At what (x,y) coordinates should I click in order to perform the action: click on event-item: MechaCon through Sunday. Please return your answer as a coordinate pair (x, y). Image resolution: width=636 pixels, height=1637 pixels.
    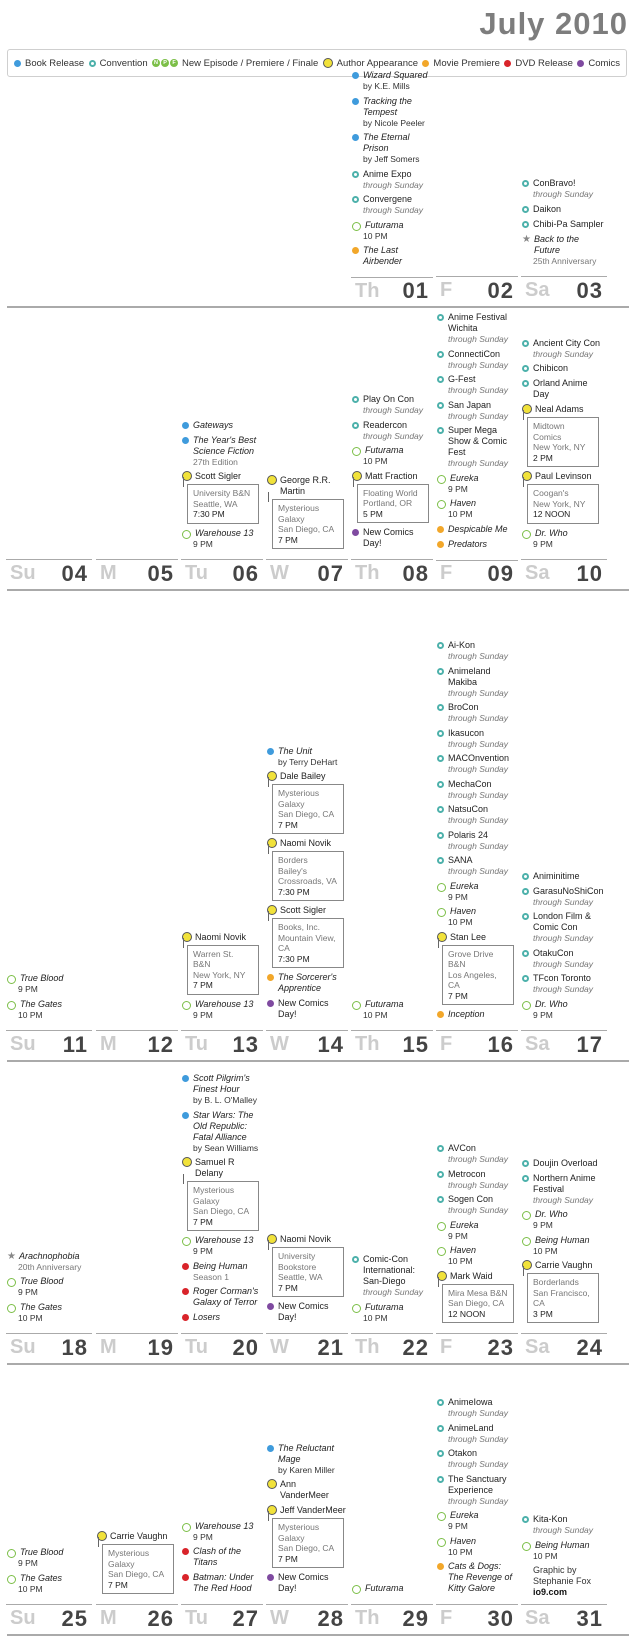
    Looking at the image, I should click on (477, 790).